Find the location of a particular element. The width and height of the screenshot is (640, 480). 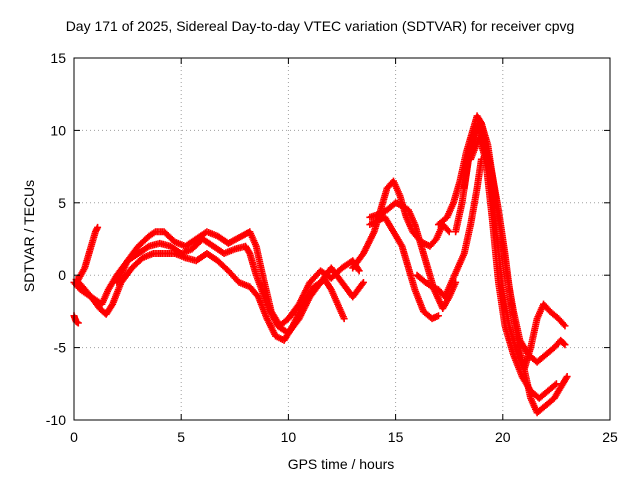

x-tick-label: 20 is located at coordinates (503, 437).